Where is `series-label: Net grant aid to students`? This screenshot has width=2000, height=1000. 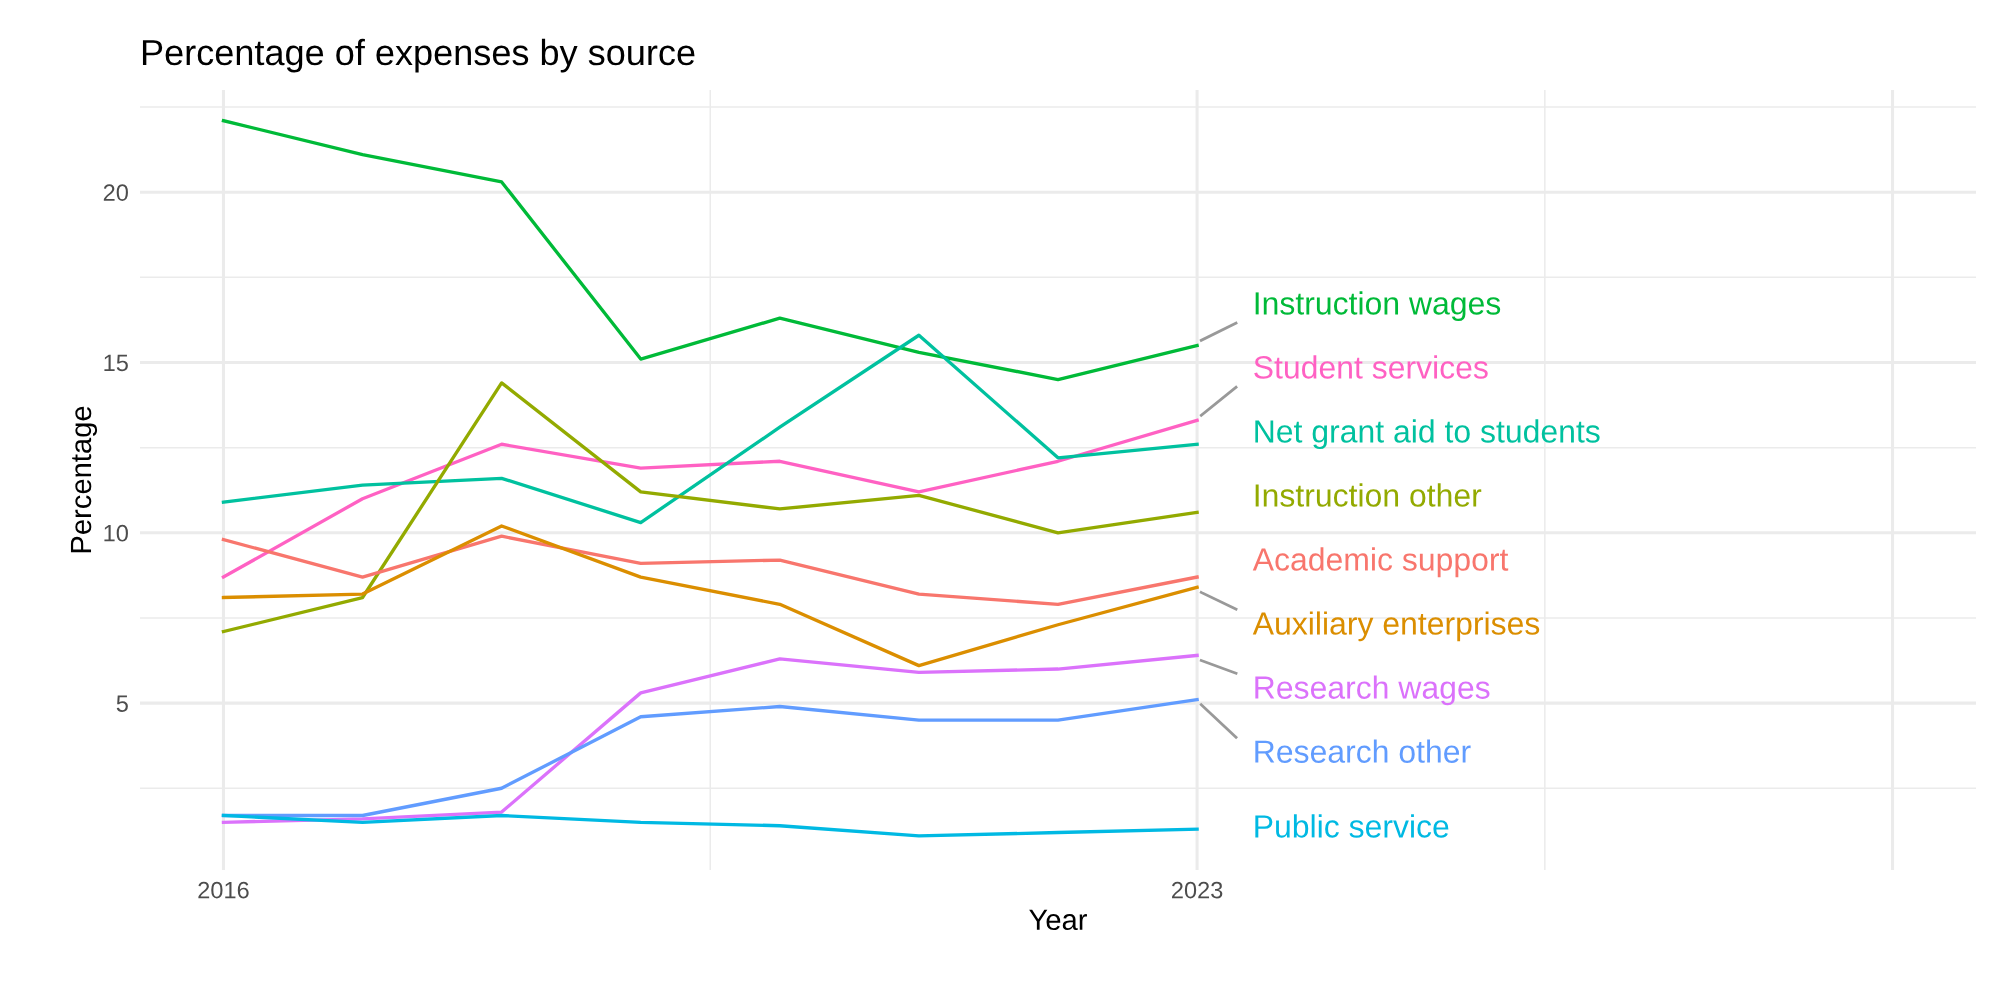 series-label: Net grant aid to students is located at coordinates (1427, 434).